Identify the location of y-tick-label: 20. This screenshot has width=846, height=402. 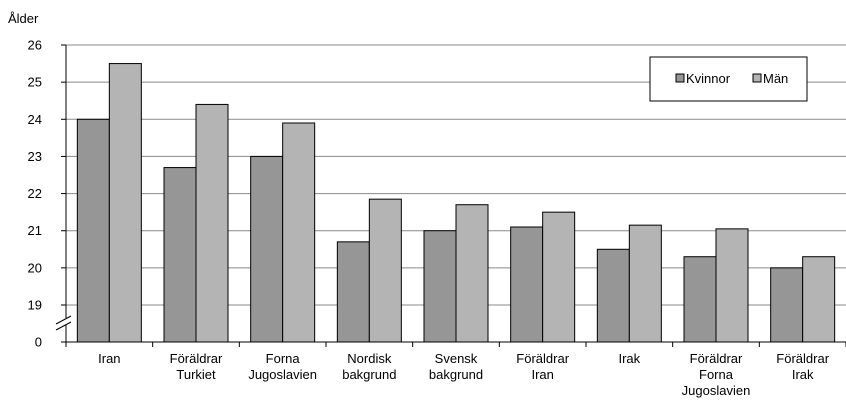
(35, 267).